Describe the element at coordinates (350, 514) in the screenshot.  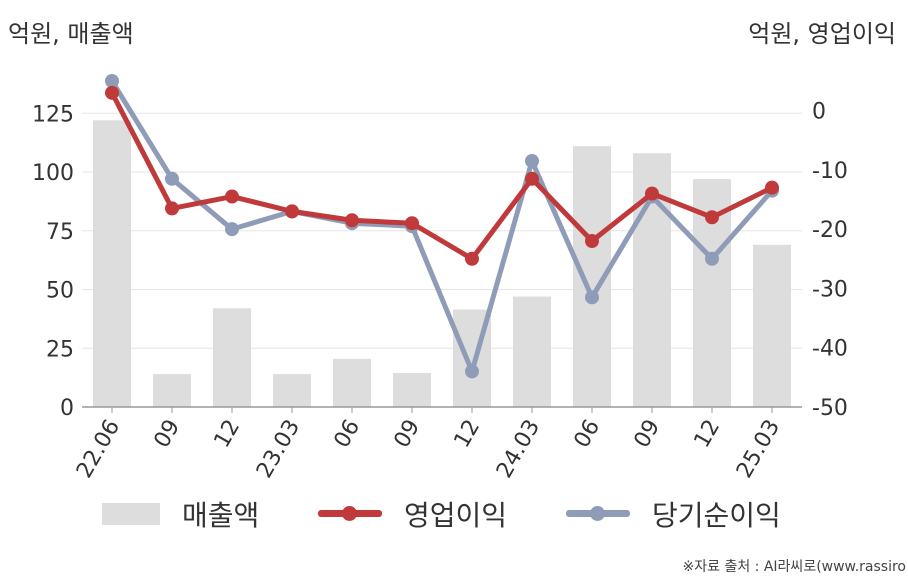
I see `legend-swatch-operating-profit` at that location.